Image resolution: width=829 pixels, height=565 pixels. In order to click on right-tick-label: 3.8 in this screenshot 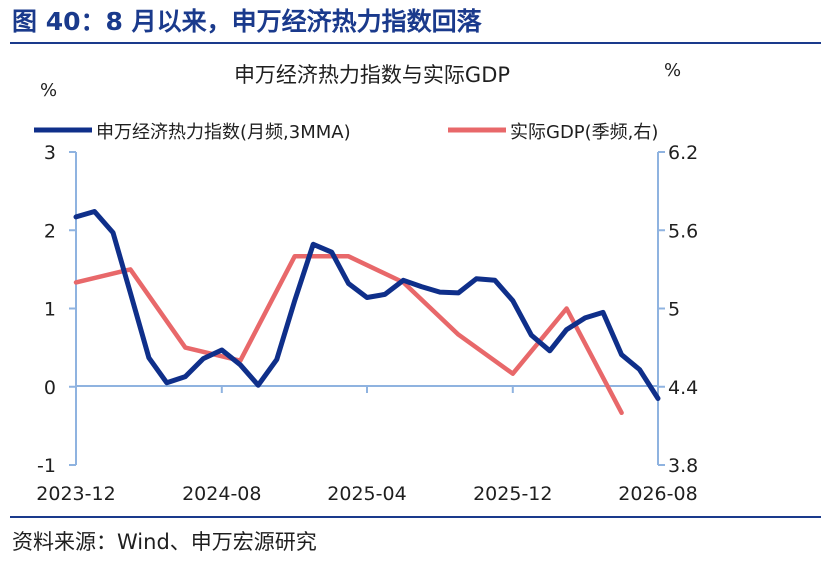, I will do `click(683, 466)`.